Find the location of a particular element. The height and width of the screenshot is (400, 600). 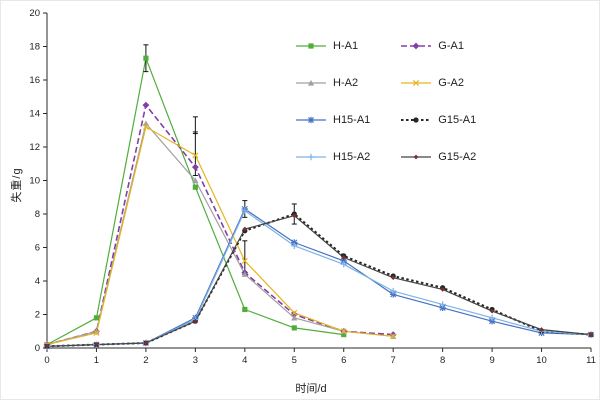

legend-label-g-a2: G-A2 is located at coordinates (451, 83).